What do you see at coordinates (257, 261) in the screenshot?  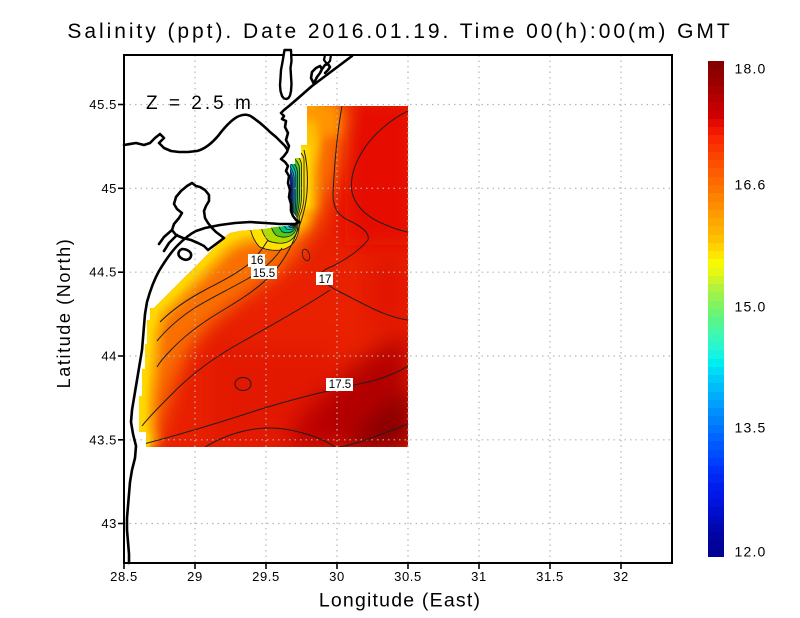 I see `svg-text: 16` at bounding box center [257, 261].